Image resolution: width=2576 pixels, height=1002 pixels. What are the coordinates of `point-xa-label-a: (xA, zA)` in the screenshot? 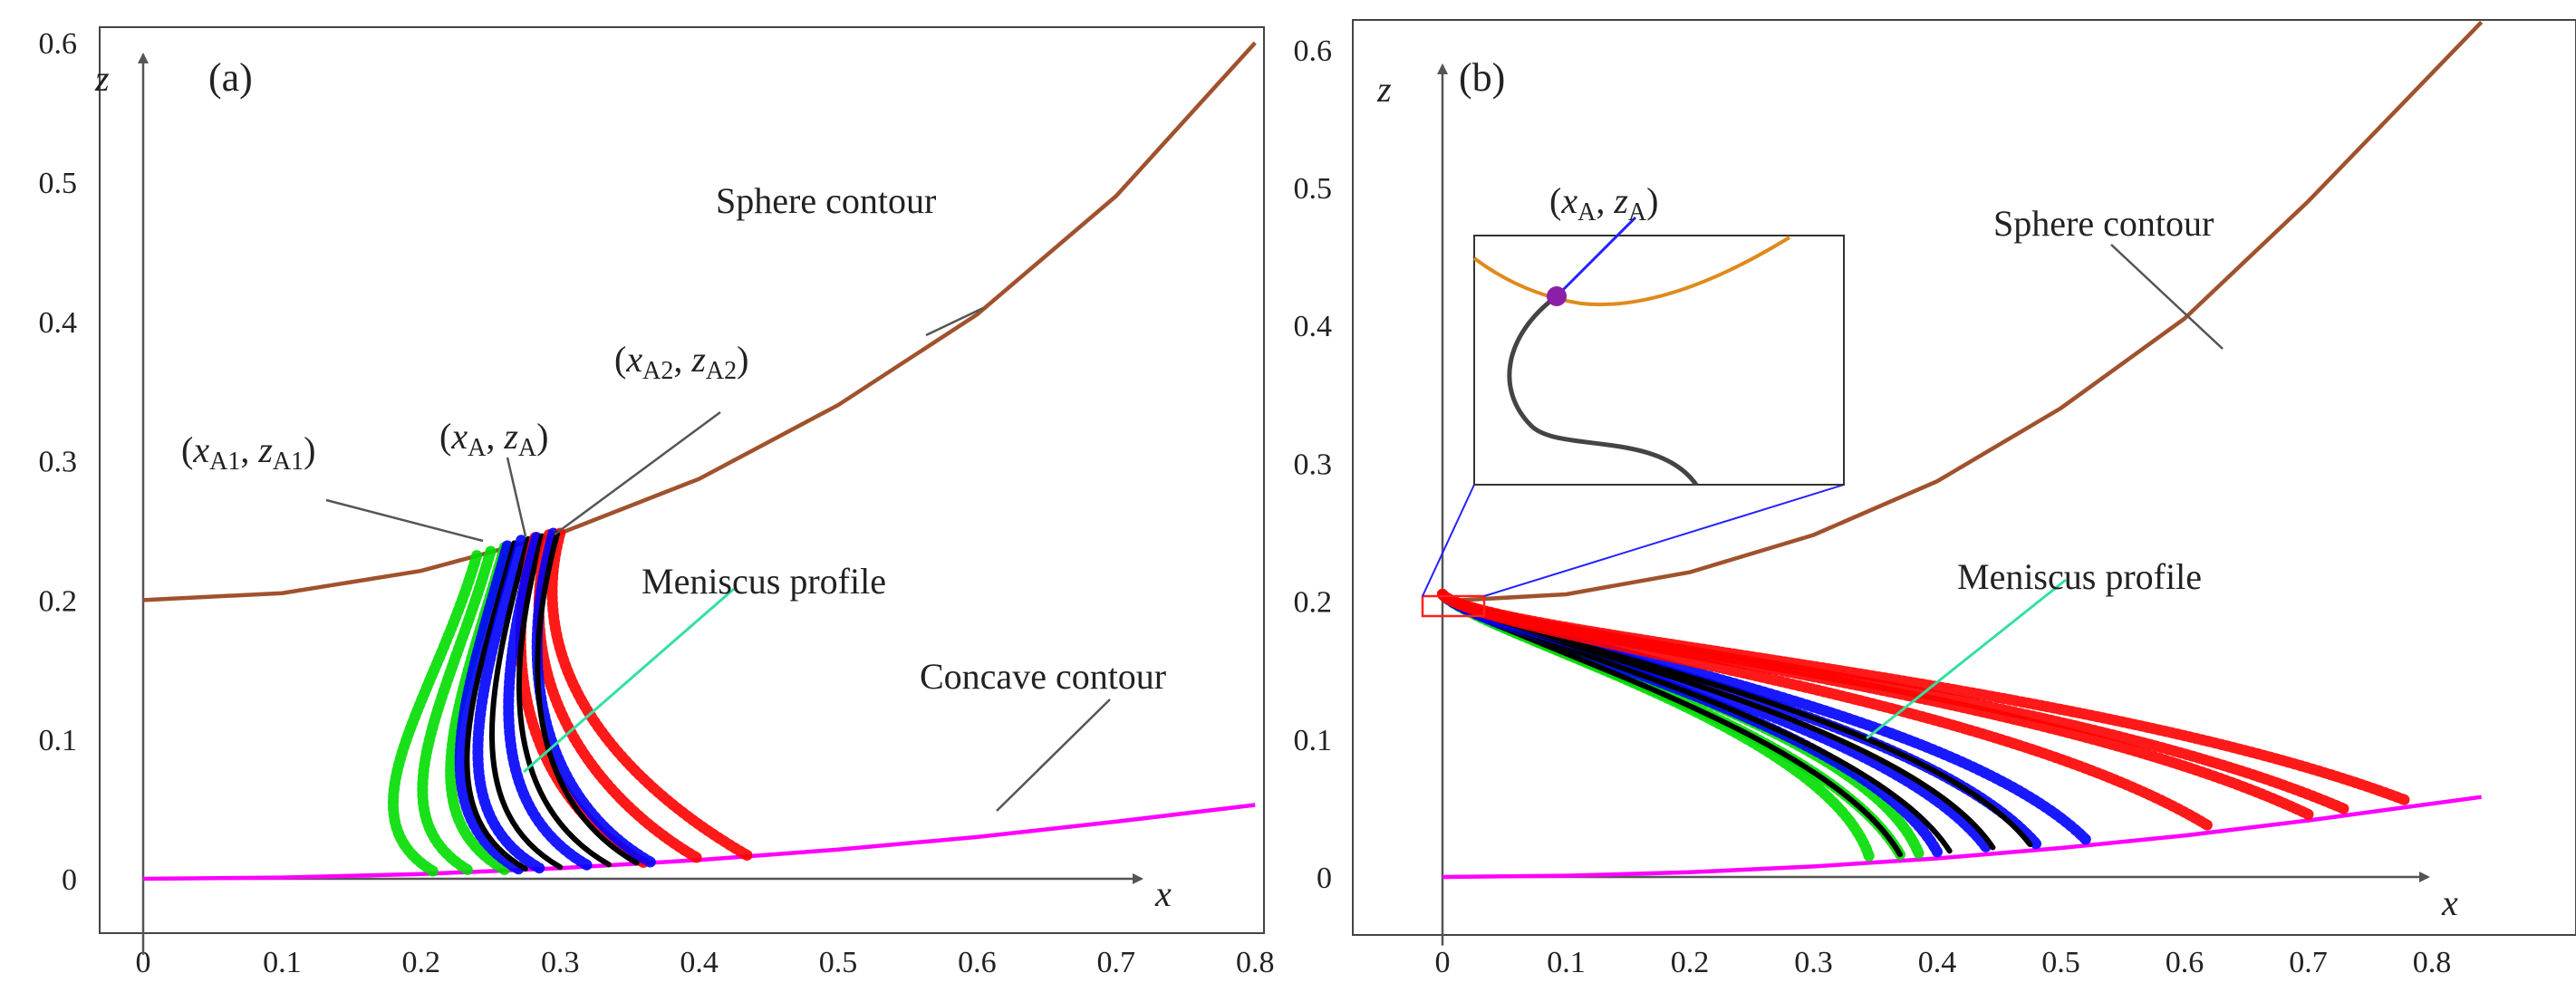 It's located at (493, 439).